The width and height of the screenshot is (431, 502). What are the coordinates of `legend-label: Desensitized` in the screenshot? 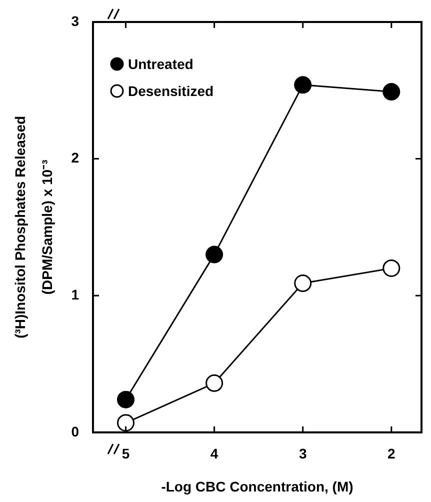 It's located at (171, 90).